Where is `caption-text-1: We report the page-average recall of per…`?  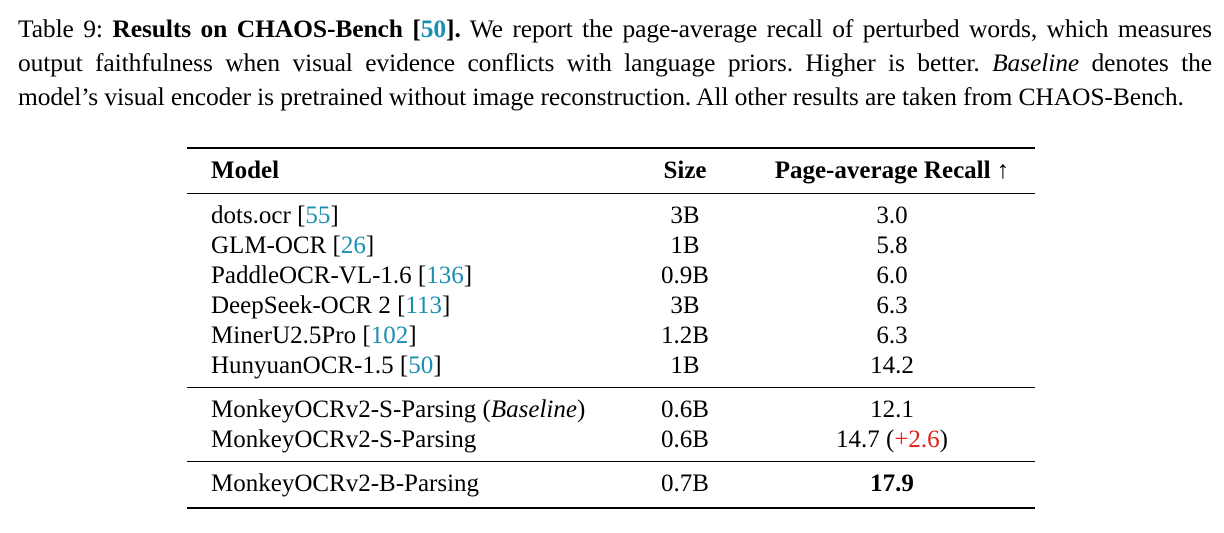
caption-text-1: We report the page-average recall of per… is located at coordinates (615, 45).